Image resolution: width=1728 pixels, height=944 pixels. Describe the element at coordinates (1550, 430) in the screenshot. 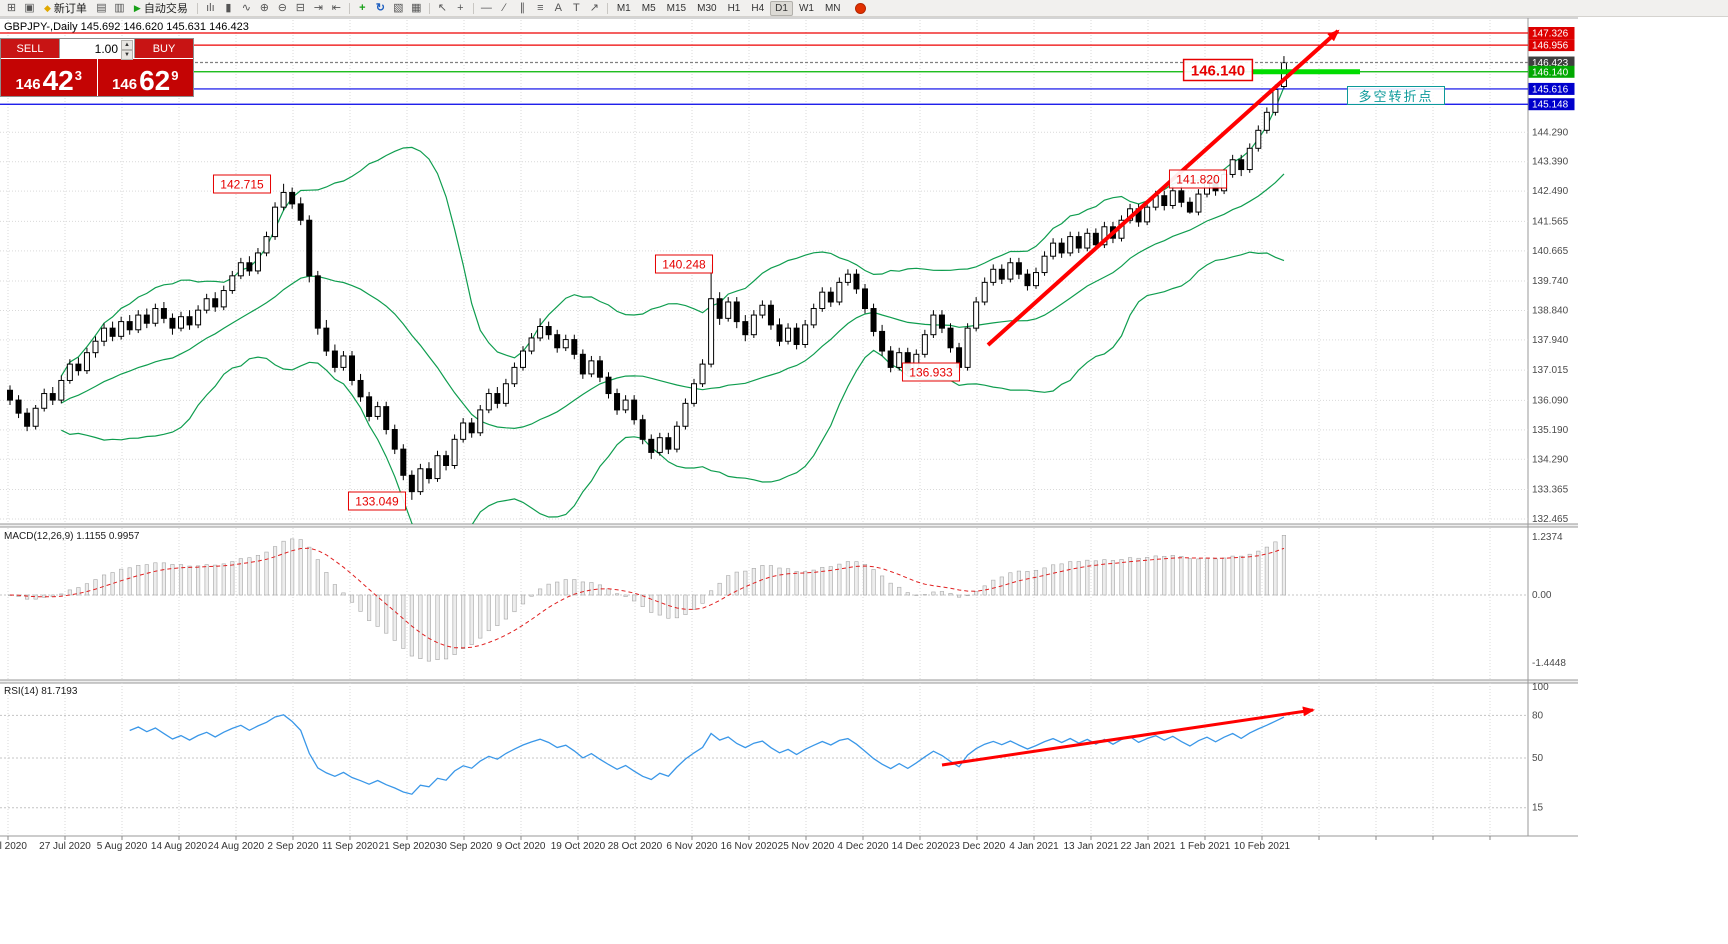

I see `svg-text: 135.190` at that location.